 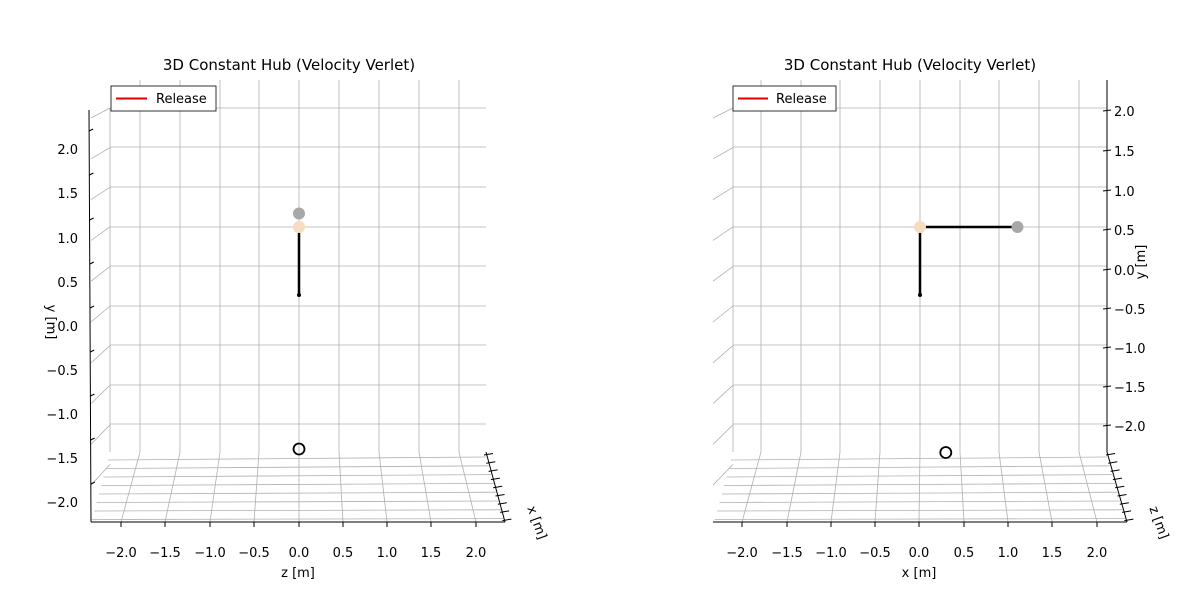 I want to click on left-x-tick-label: −0.5, so click(x=254, y=553).